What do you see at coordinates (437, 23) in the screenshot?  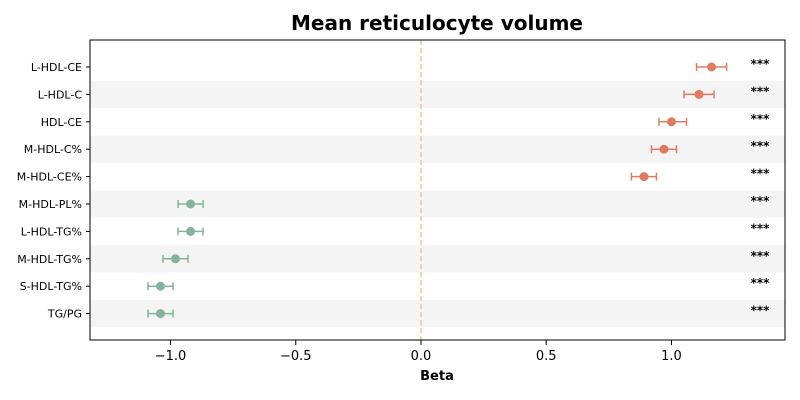 I see `chart-title: Mean reticulocyte volume` at bounding box center [437, 23].